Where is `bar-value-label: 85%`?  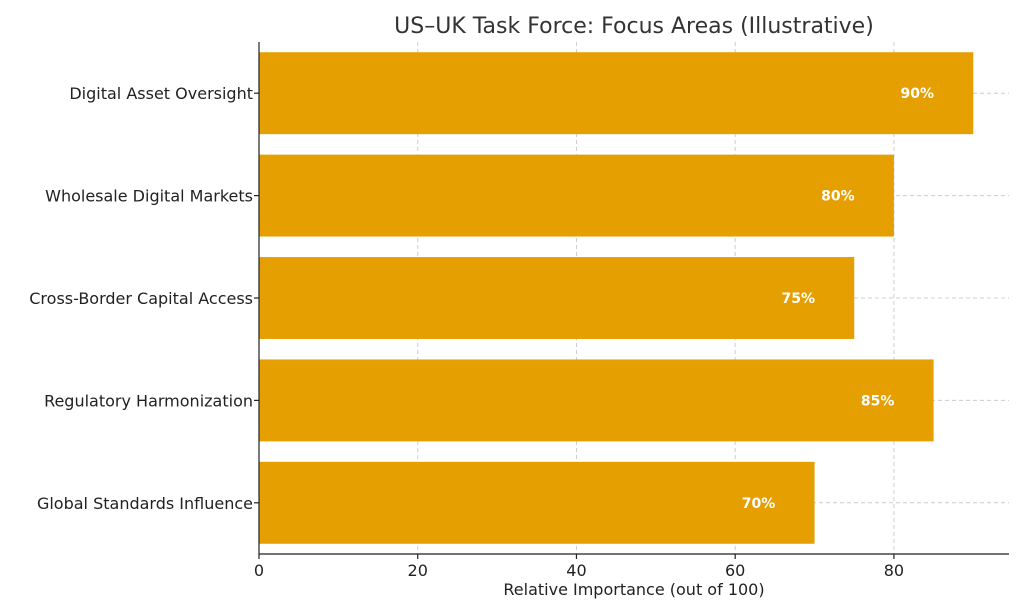
bar-value-label: 85% is located at coordinates (878, 401).